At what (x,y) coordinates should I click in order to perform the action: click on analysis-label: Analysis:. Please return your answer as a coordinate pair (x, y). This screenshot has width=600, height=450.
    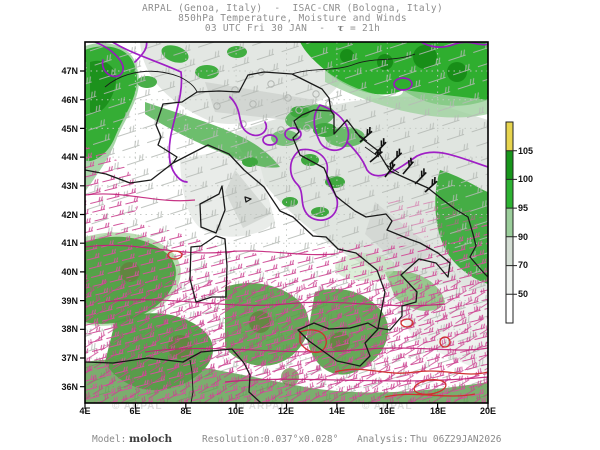
    Looking at the image, I should click on (386, 439).